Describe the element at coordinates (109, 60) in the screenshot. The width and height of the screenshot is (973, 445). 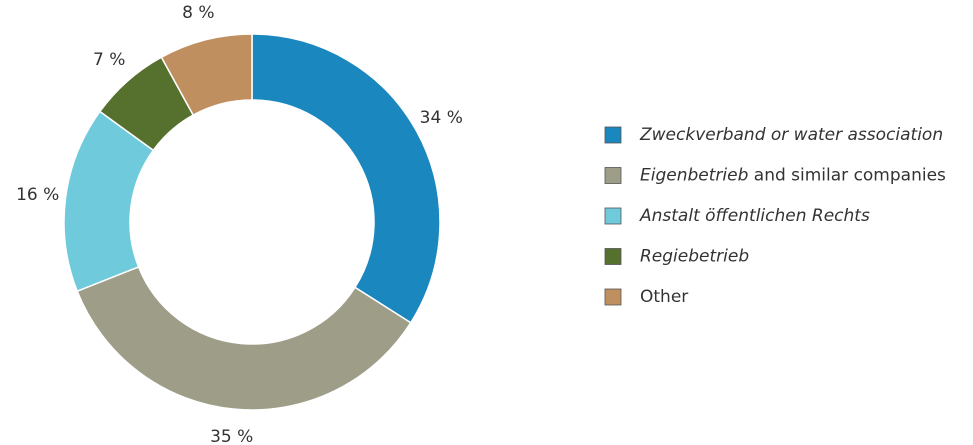
I see `value-label: 7 %` at that location.